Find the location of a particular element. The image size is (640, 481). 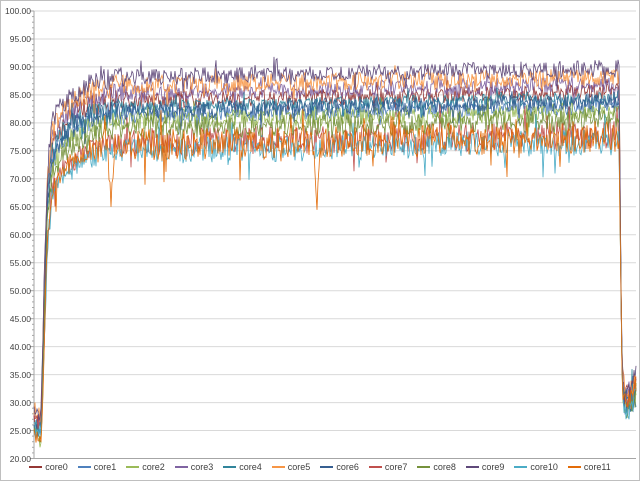

legend-label: core8 is located at coordinates (444, 466).